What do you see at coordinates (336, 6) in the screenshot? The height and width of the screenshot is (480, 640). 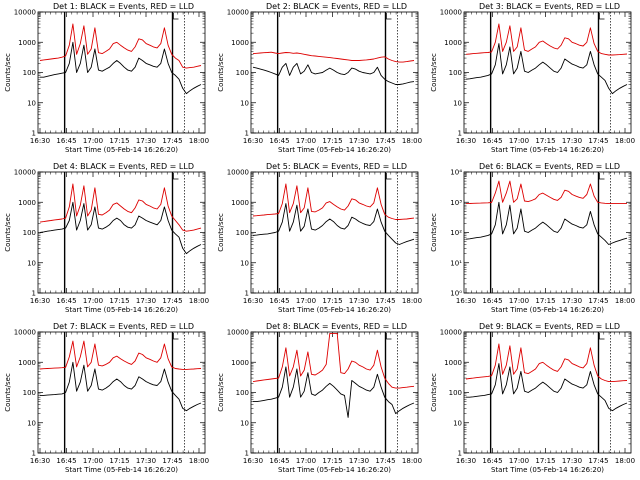 I see `panel-title: Det 2: BLACK = Events, RED = LLD` at bounding box center [336, 6].